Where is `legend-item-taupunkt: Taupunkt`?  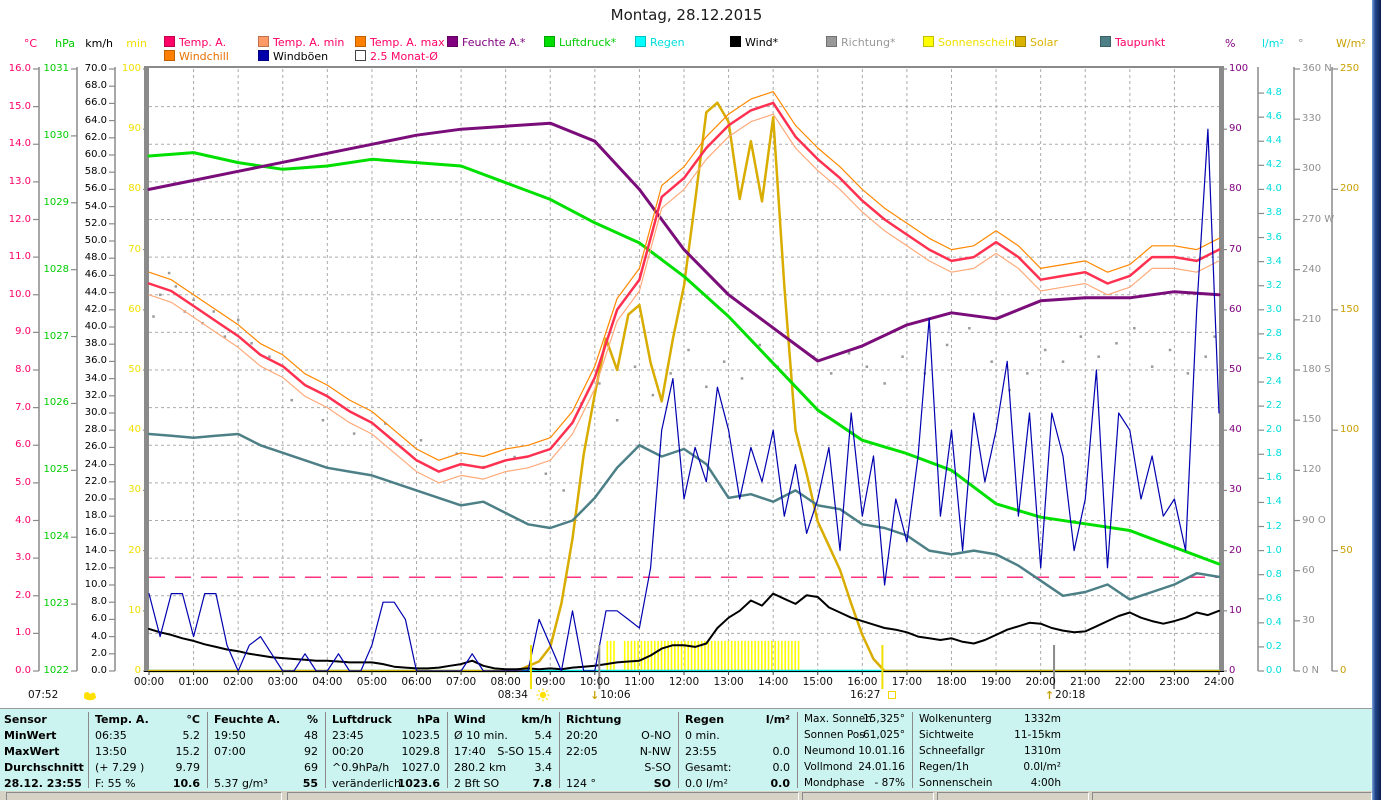 legend-item-taupunkt: Taupunkt is located at coordinates (1132, 42).